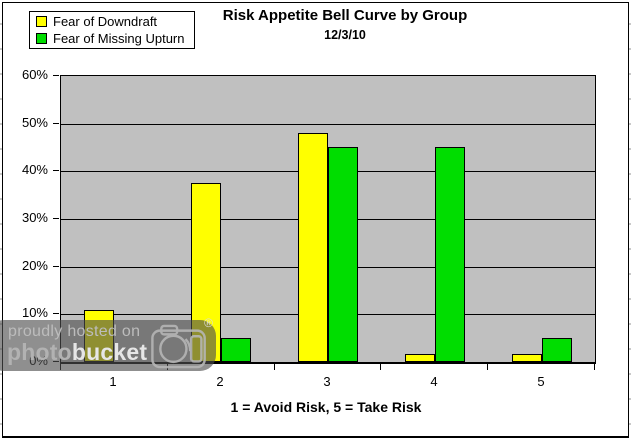 This screenshot has width=631, height=442. What do you see at coordinates (236, 350) in the screenshot?
I see `bar-series2-cat2` at bounding box center [236, 350].